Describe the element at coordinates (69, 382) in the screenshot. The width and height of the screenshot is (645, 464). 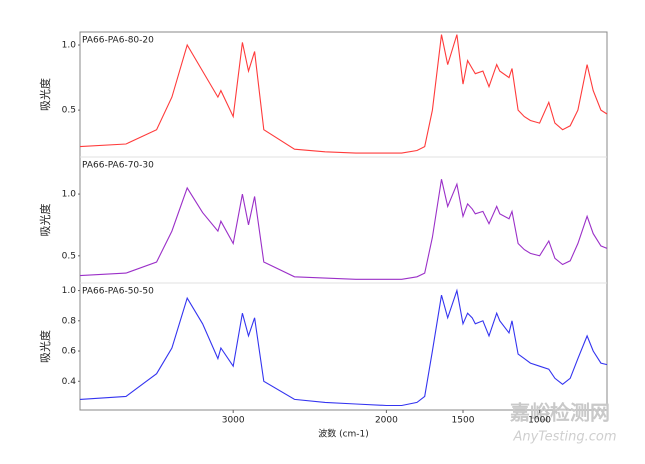
I see `y-tick-label: 0.4` at that location.